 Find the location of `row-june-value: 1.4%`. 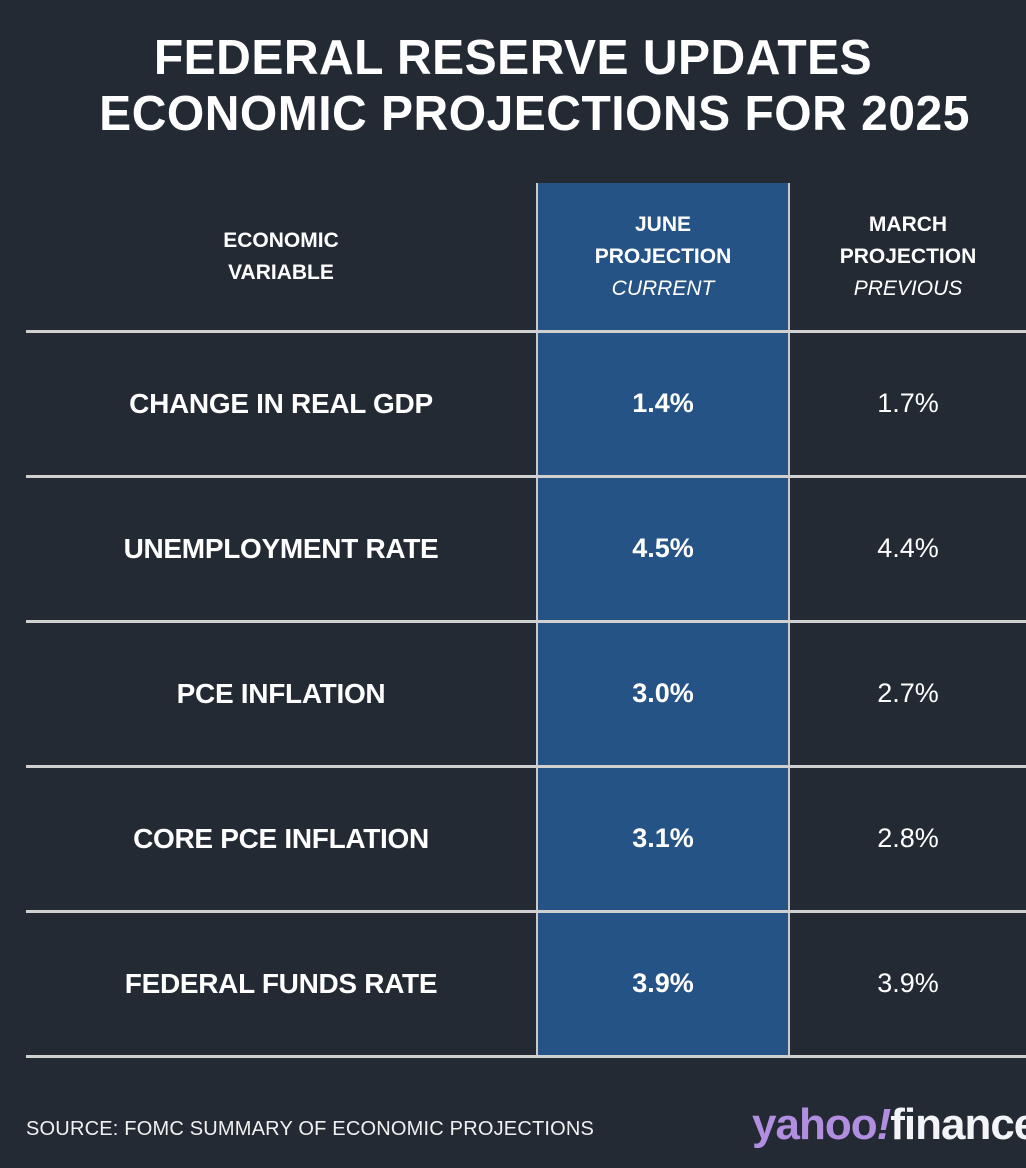

row-june-value: 1.4% is located at coordinates (663, 403).